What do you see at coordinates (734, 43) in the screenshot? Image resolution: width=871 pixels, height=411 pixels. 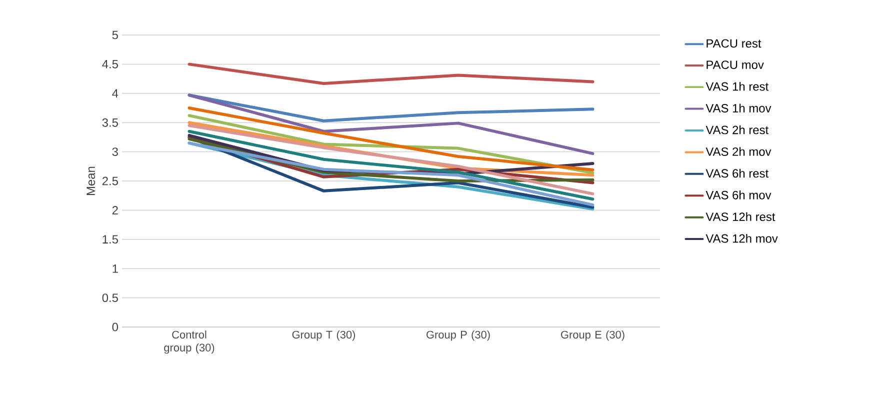 I see `legend-label: PACU rest` at bounding box center [734, 43].